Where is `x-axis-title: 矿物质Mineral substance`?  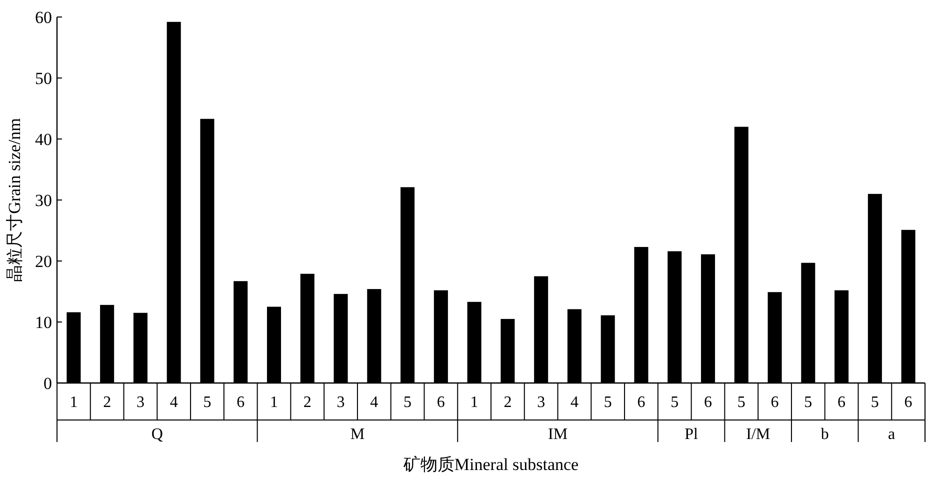
x-axis-title: 矿物质Mineral substance is located at coordinates (490, 464).